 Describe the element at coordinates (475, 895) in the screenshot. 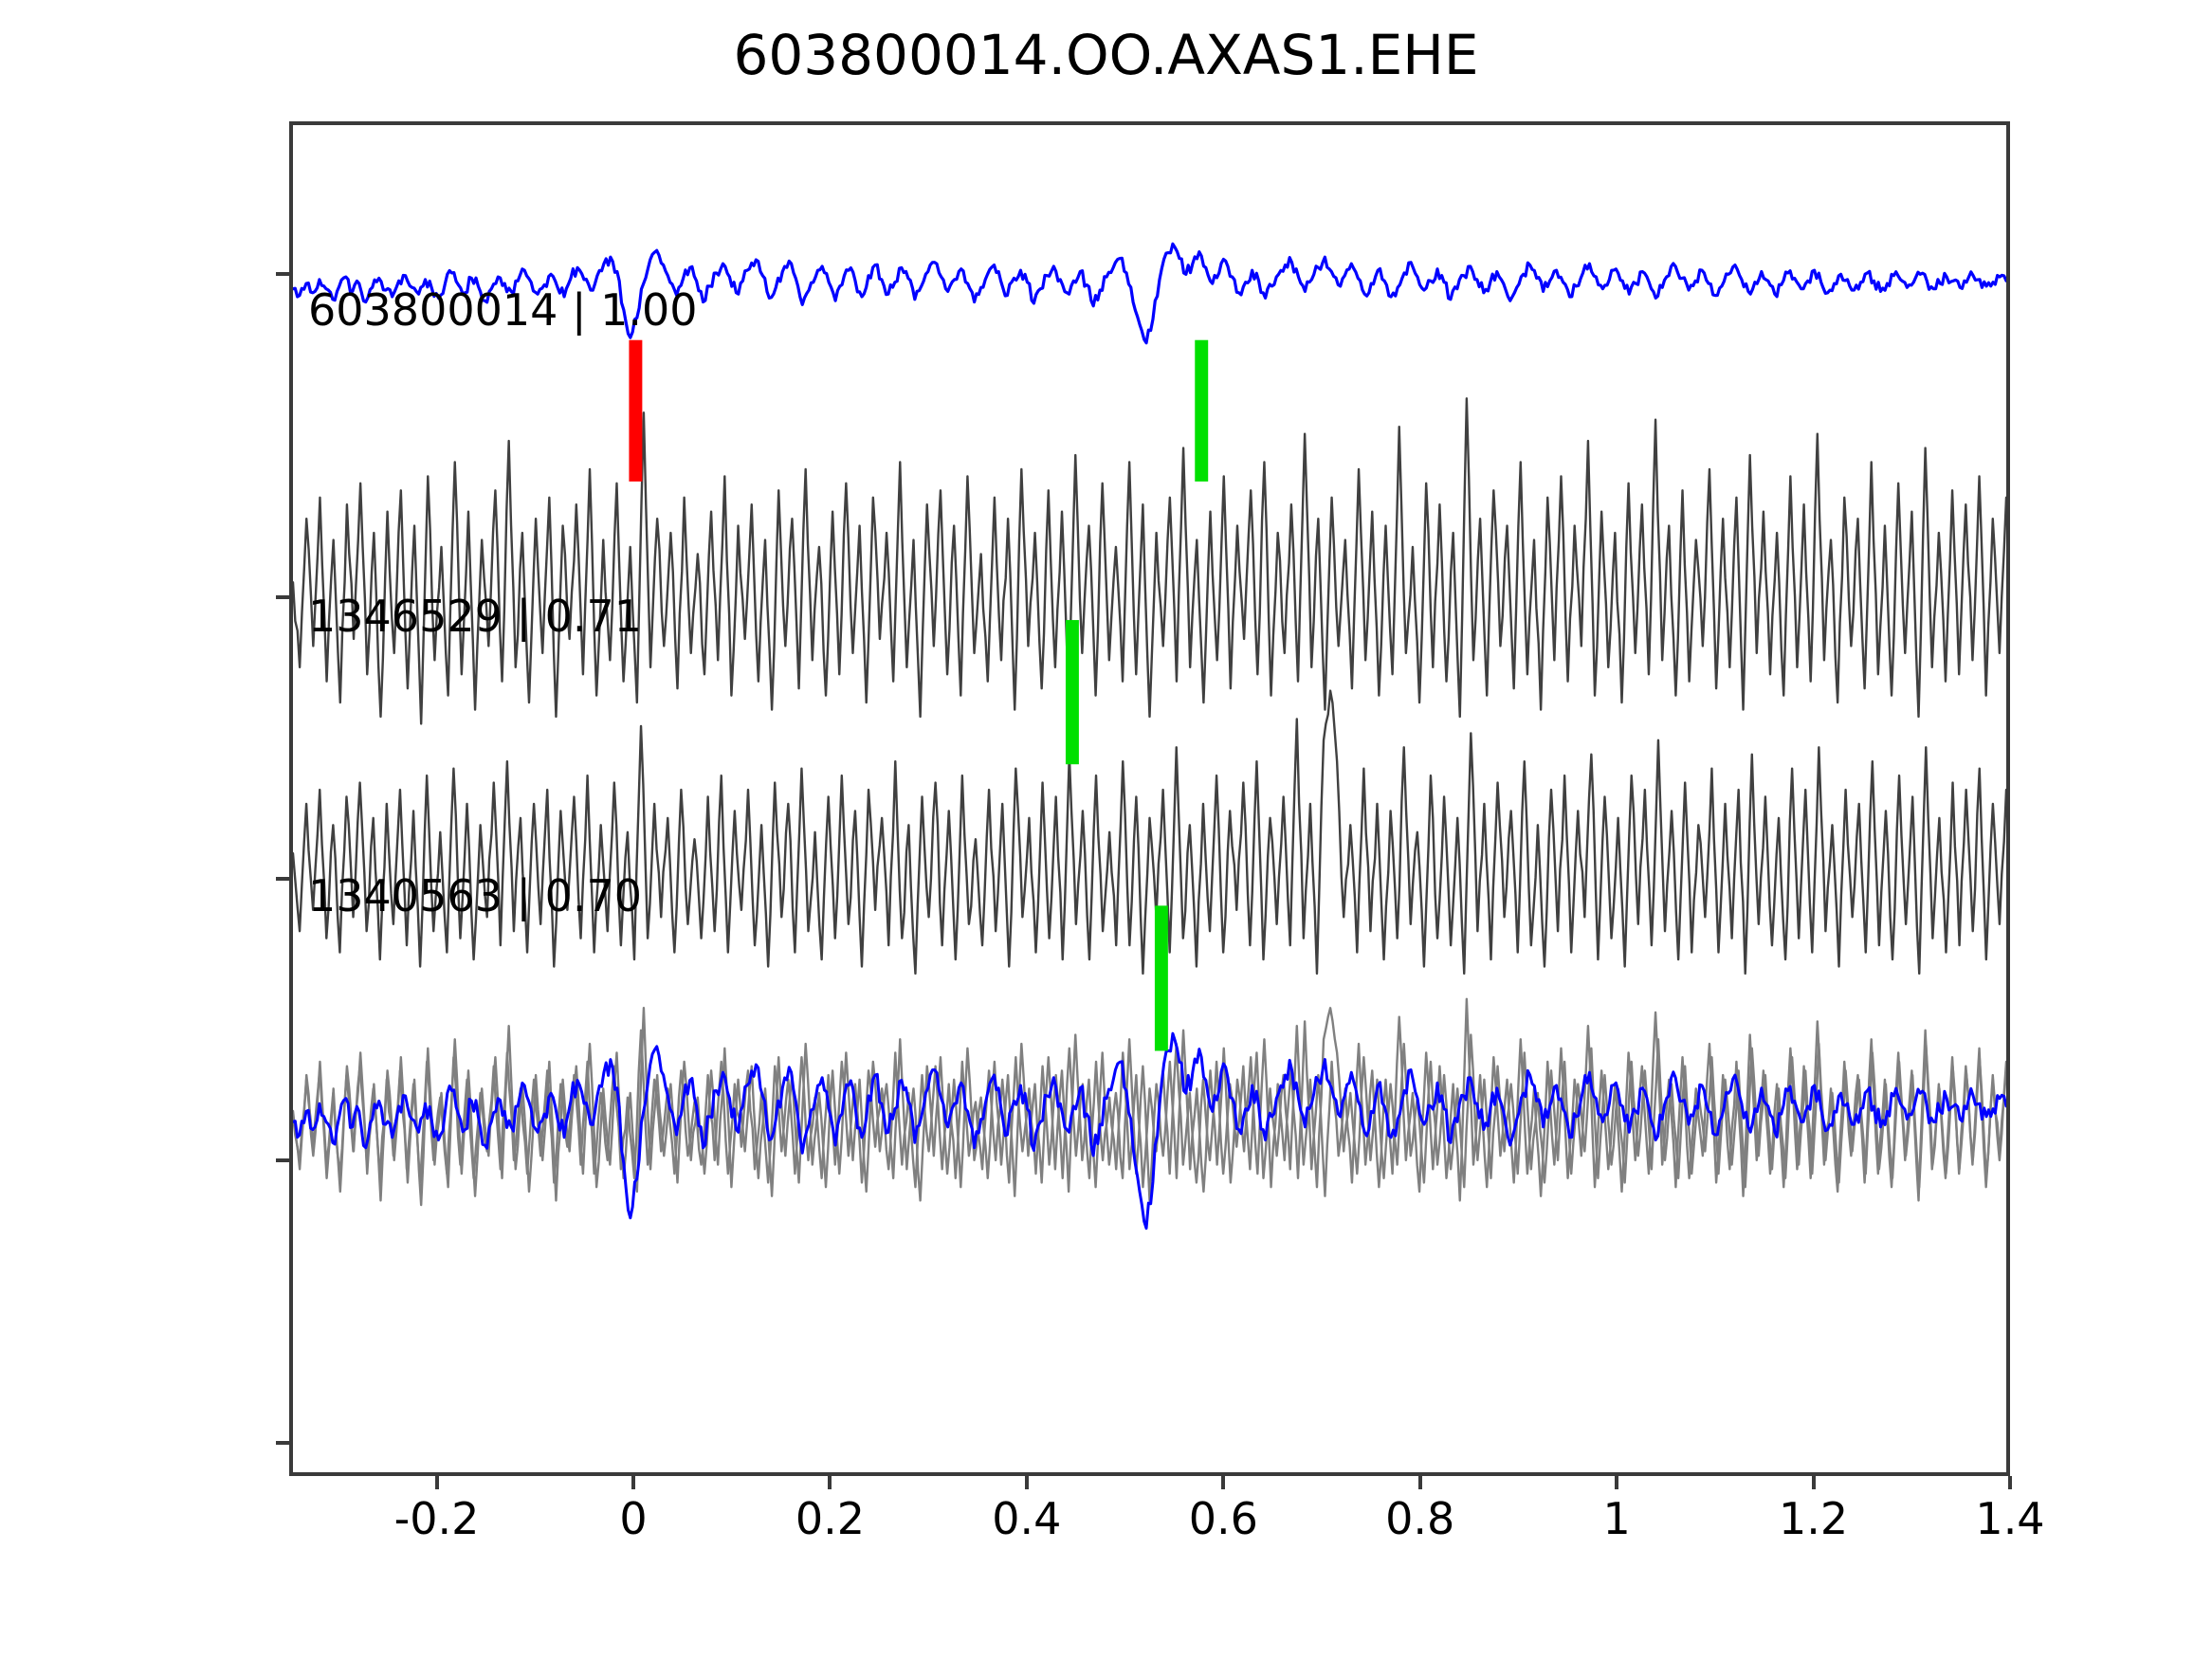

I see `trace-label-2: 1340563 | 0.70` at that location.